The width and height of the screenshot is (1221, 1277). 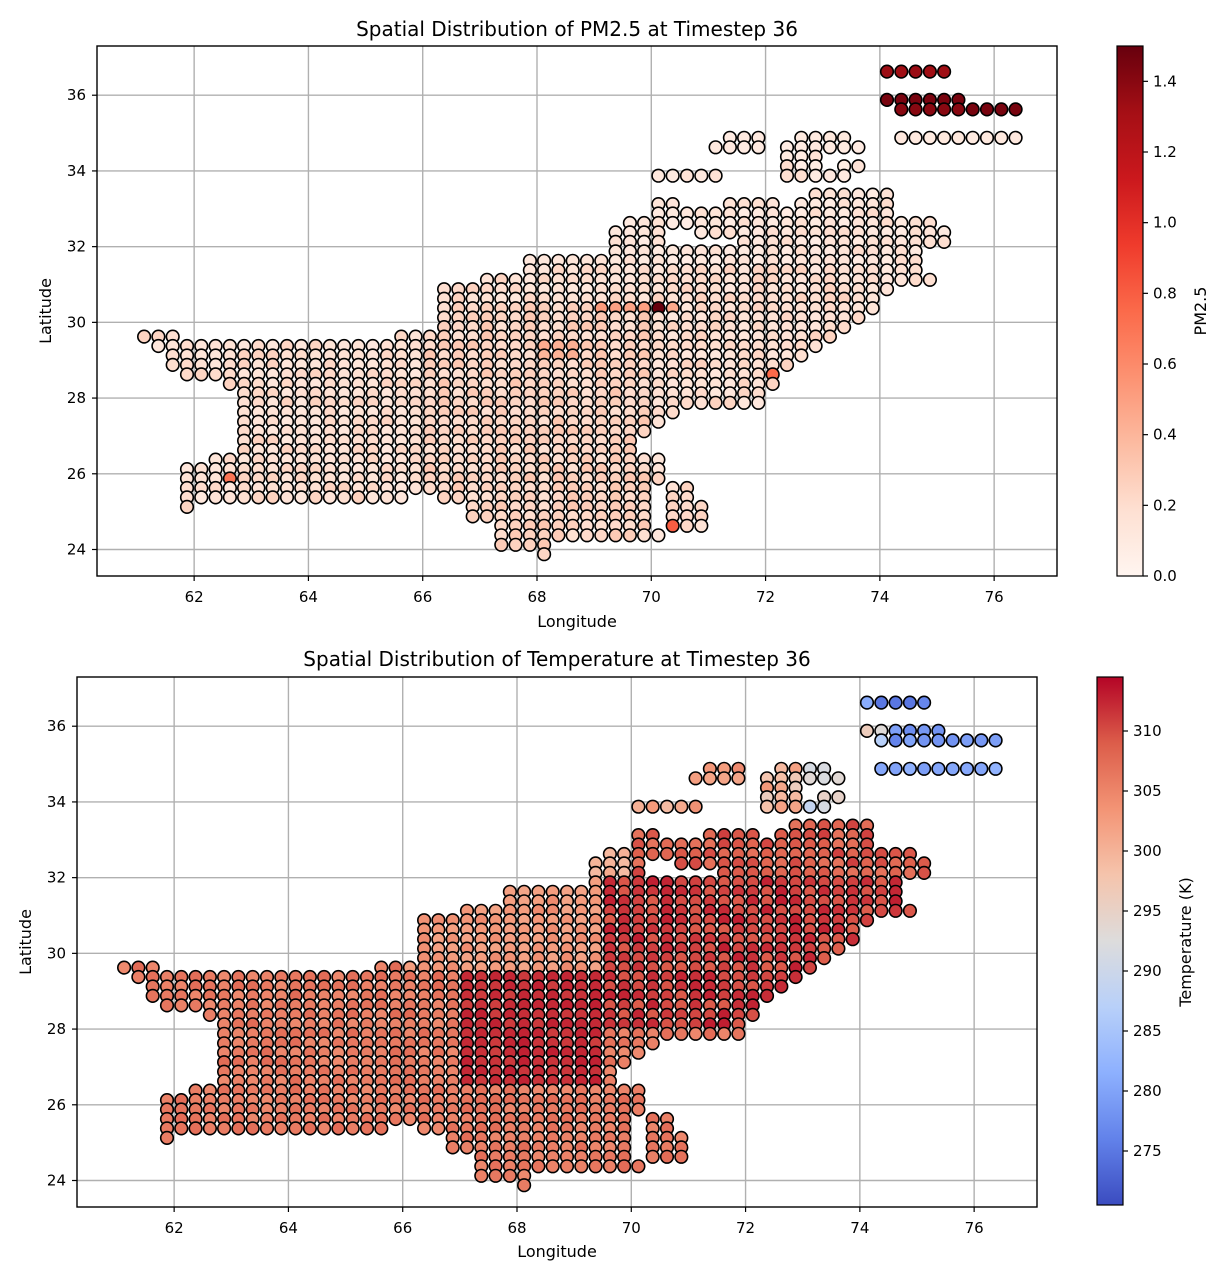 I want to click on x-axis-ticks: 62 64 66 68 70 72 74 76, so click(x=574, y=1222).